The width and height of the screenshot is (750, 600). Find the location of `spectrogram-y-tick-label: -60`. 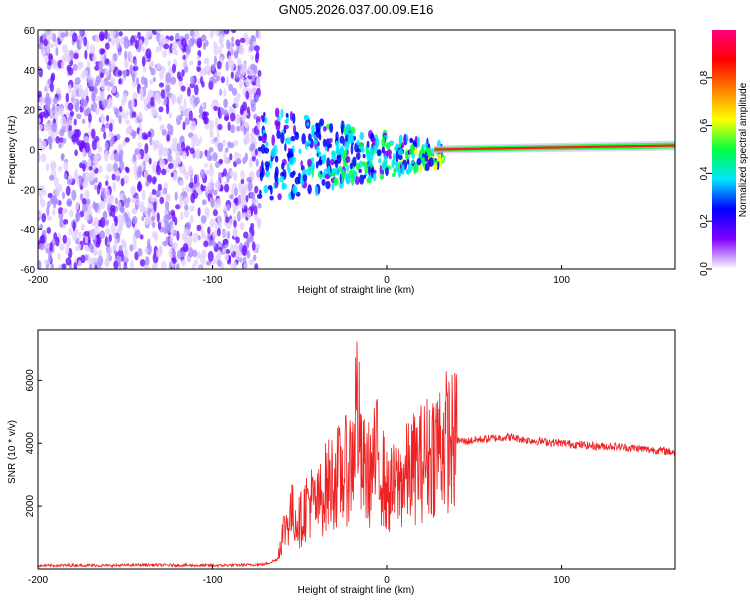

spectrogram-y-tick-label: -60 is located at coordinates (28, 270).